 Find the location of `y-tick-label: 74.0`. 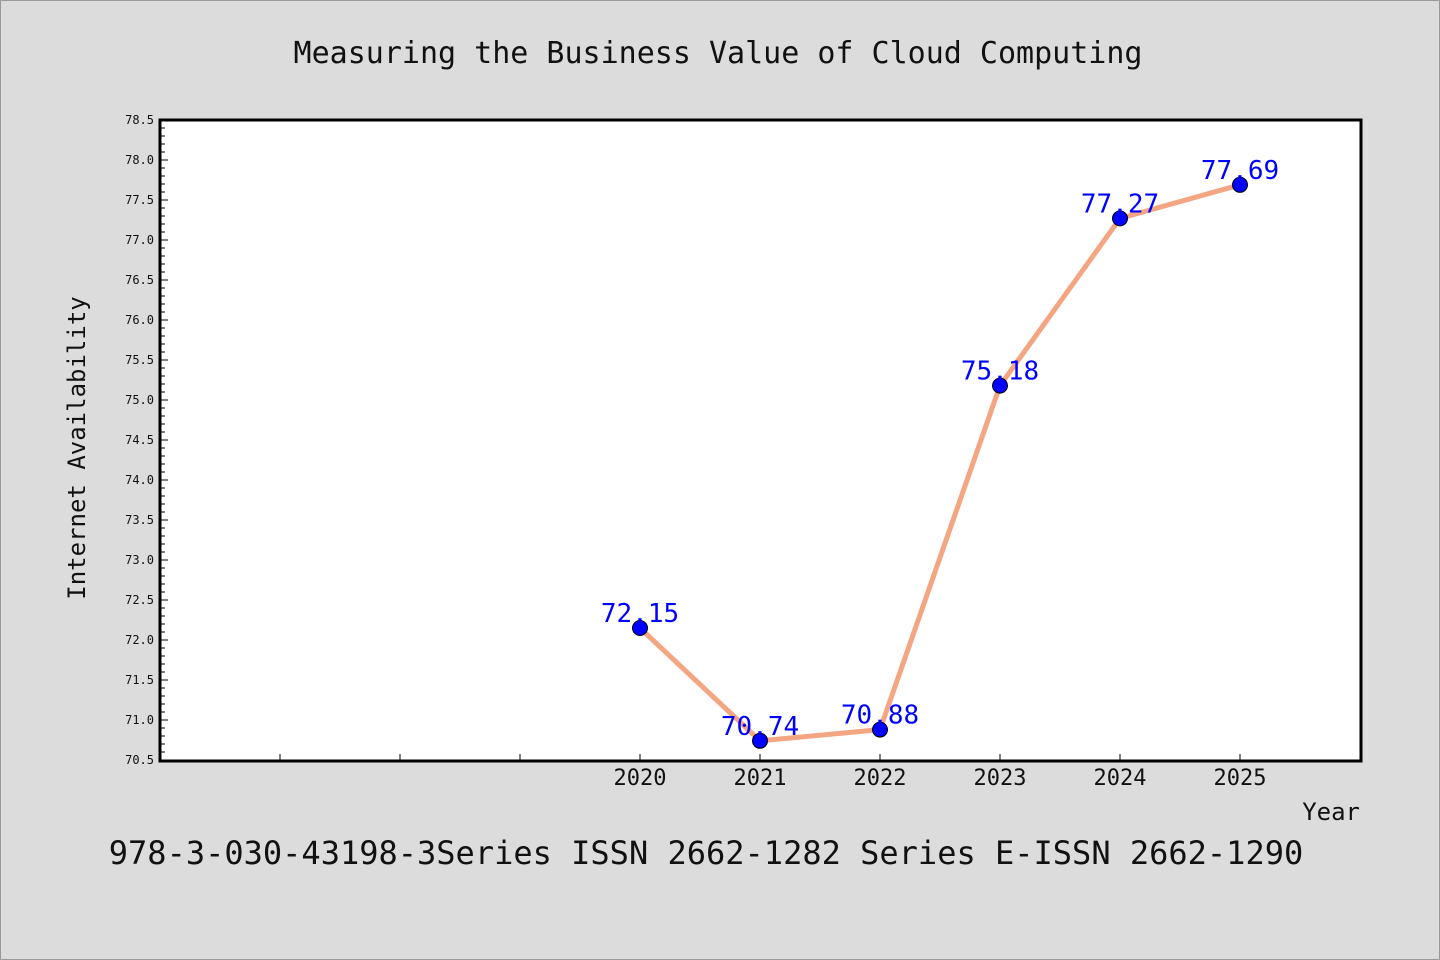

y-tick-label: 74.0 is located at coordinates (139, 480).